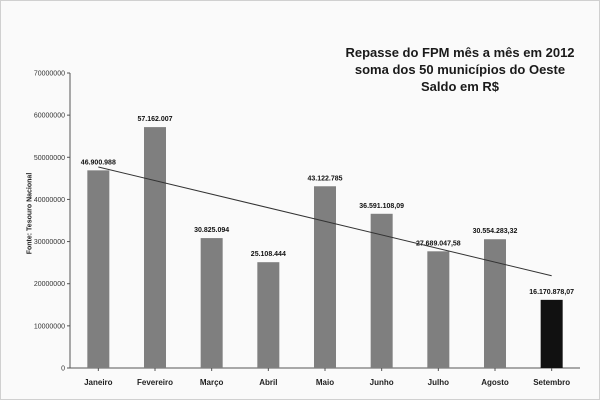  What do you see at coordinates (98, 382) in the screenshot?
I see `x-tick-label: Janeiro` at bounding box center [98, 382].